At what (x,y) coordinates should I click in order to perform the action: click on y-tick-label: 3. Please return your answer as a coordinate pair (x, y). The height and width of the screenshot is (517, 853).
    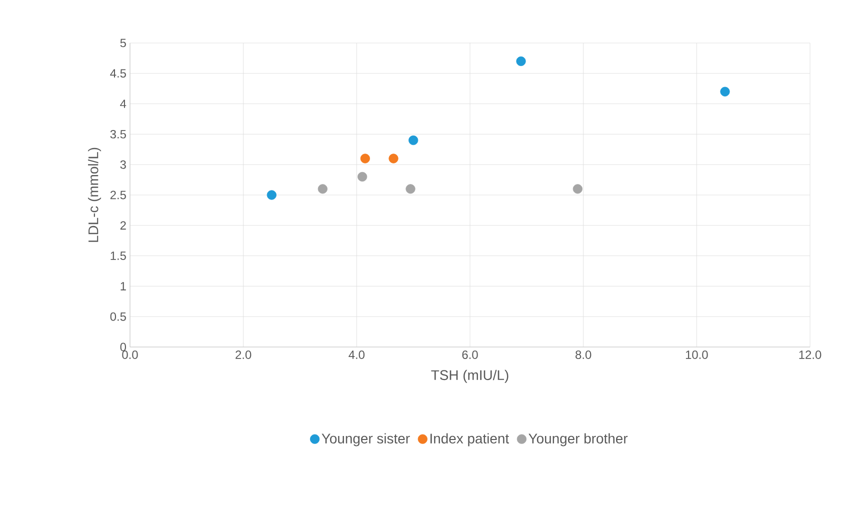
    Looking at the image, I should click on (123, 164).